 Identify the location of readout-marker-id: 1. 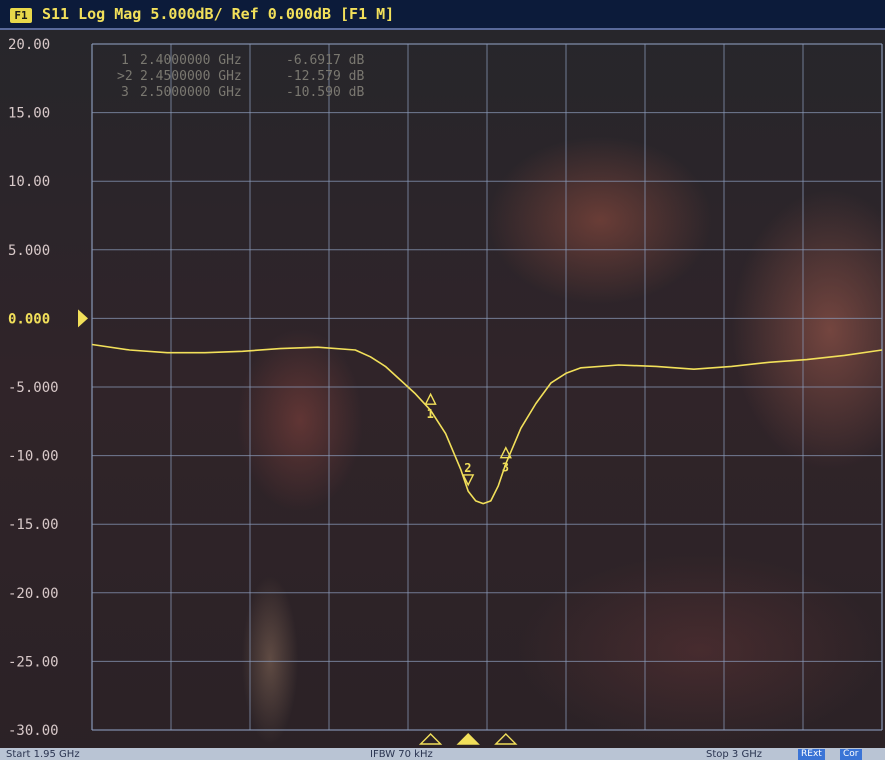
(125, 60).